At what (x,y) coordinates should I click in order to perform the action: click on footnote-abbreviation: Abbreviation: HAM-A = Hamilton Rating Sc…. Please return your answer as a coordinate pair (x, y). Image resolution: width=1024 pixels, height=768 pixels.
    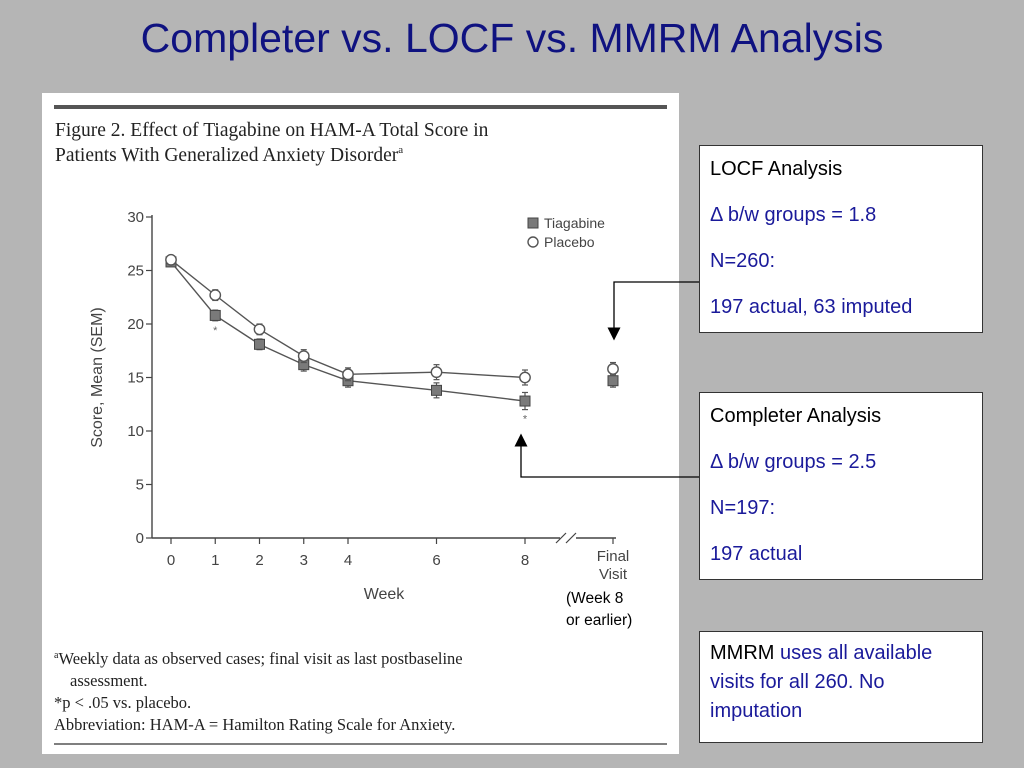
    Looking at the image, I should click on (254, 724).